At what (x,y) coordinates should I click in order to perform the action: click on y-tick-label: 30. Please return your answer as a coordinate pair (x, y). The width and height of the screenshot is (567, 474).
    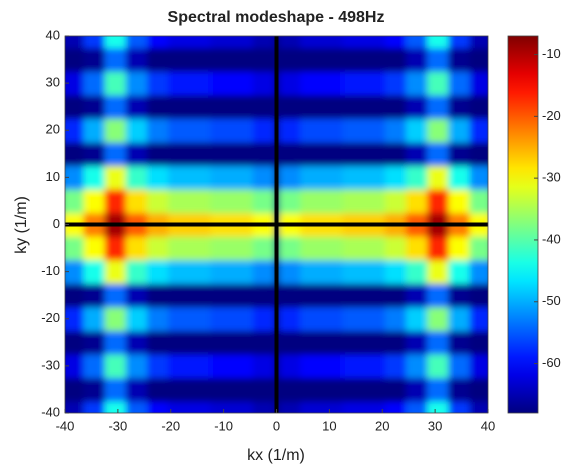
    Looking at the image, I should click on (53, 82).